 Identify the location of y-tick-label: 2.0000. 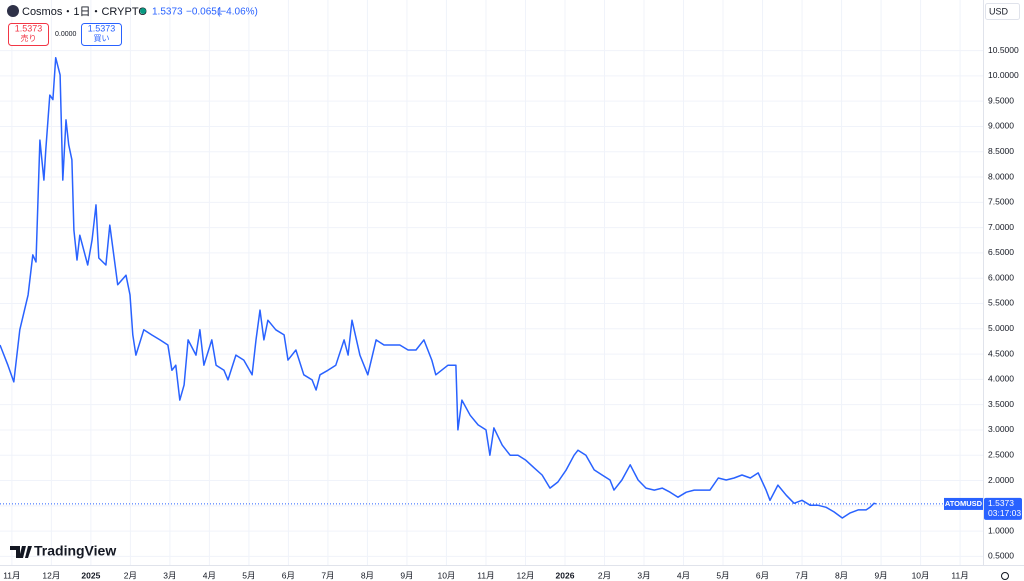
(1001, 480).